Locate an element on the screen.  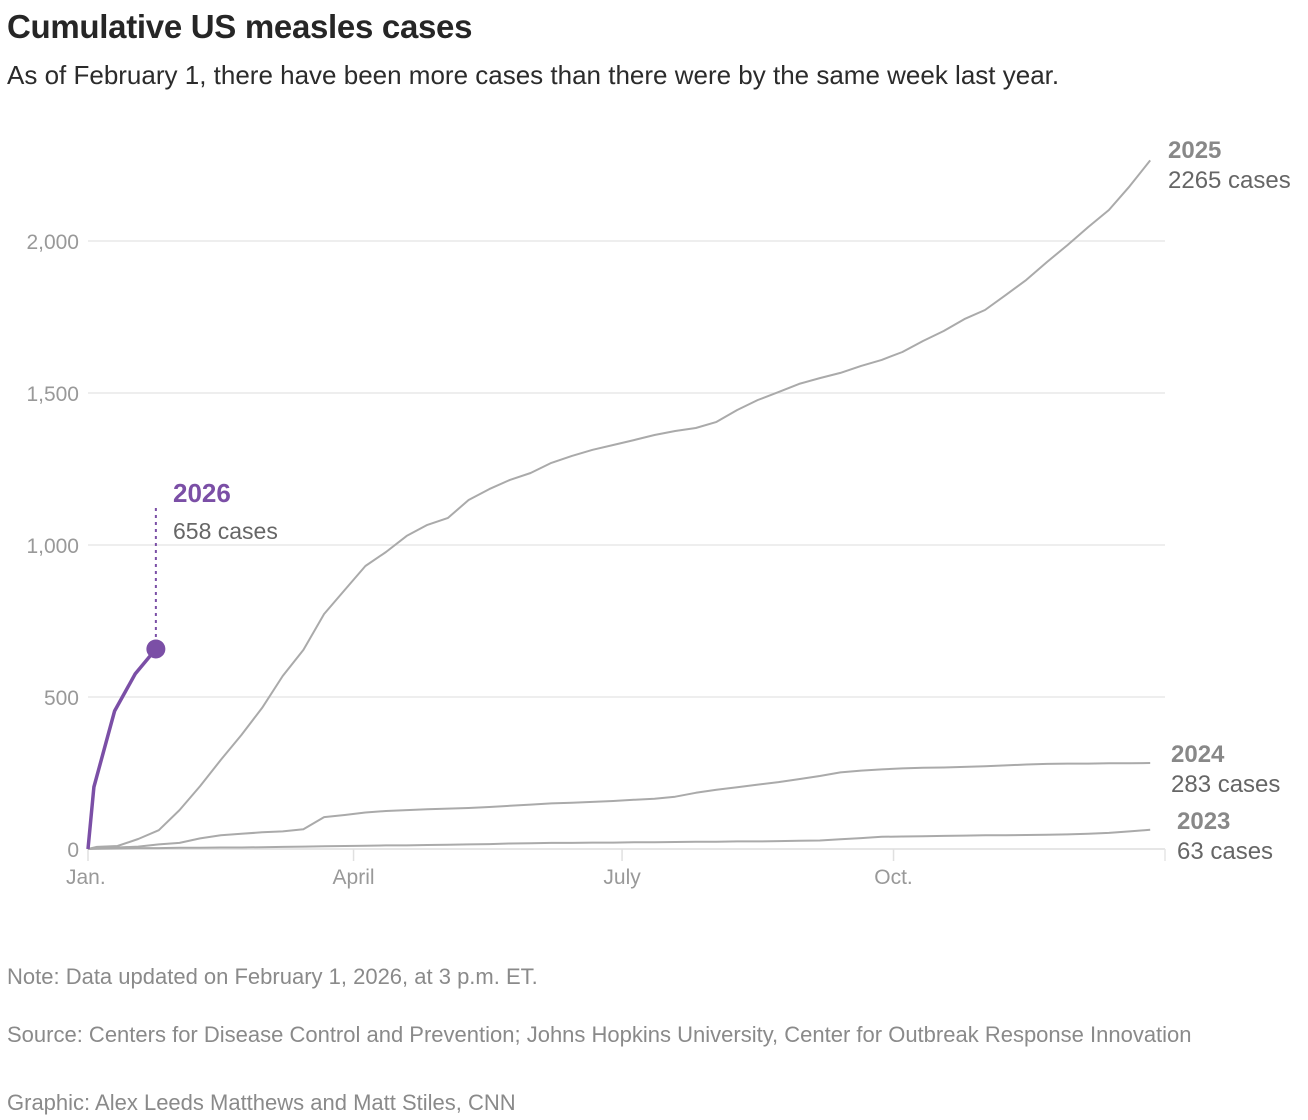
series-line-2026 is located at coordinates (122, 748).